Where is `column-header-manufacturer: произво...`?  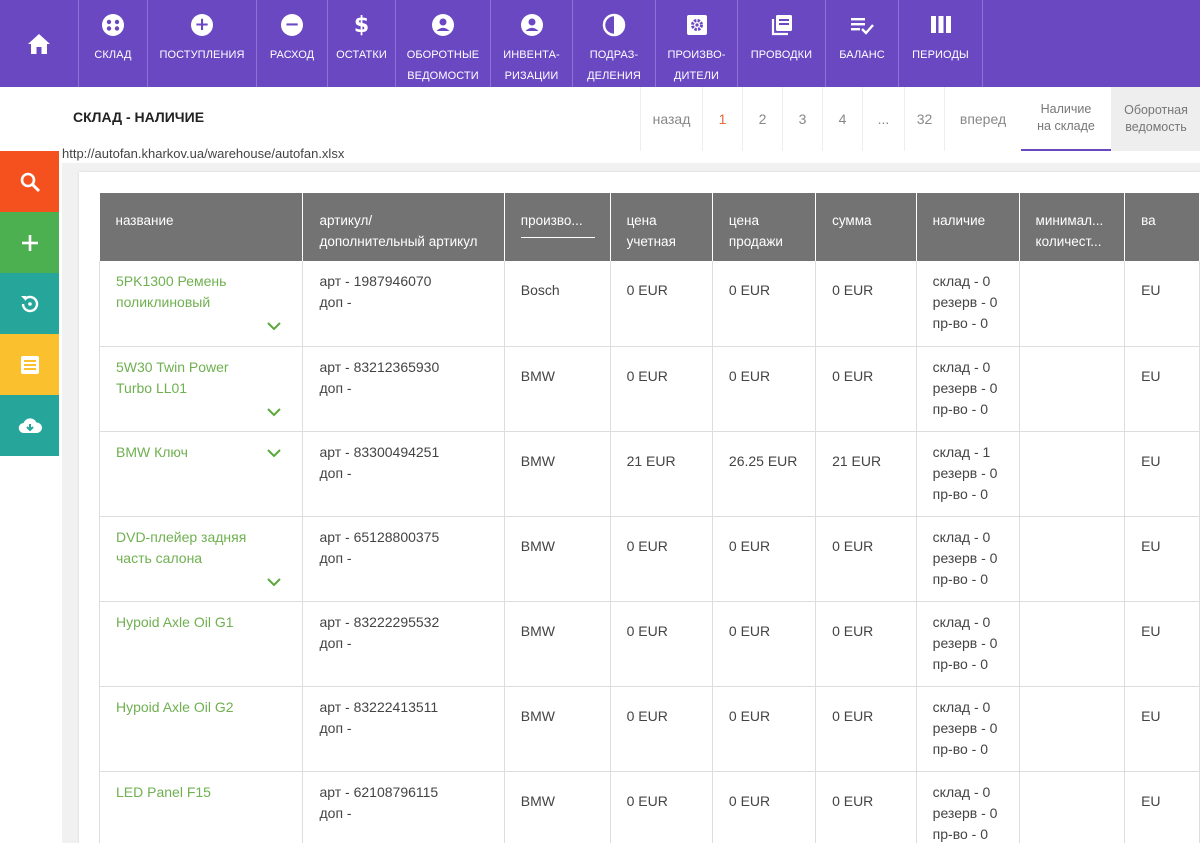 column-header-manufacturer: произво... is located at coordinates (557, 227).